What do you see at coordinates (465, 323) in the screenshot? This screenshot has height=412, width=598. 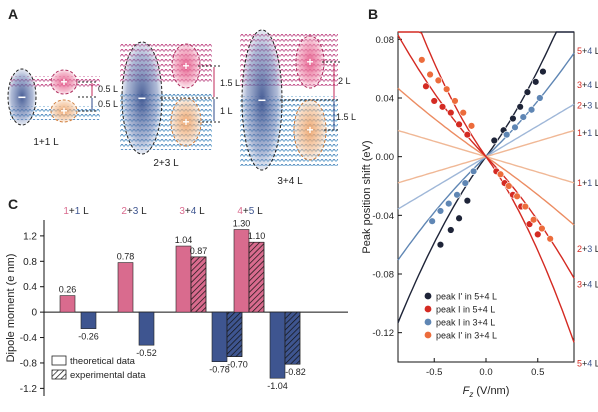 I see `legend-label: peak I in 3+4 L` at bounding box center [465, 323].